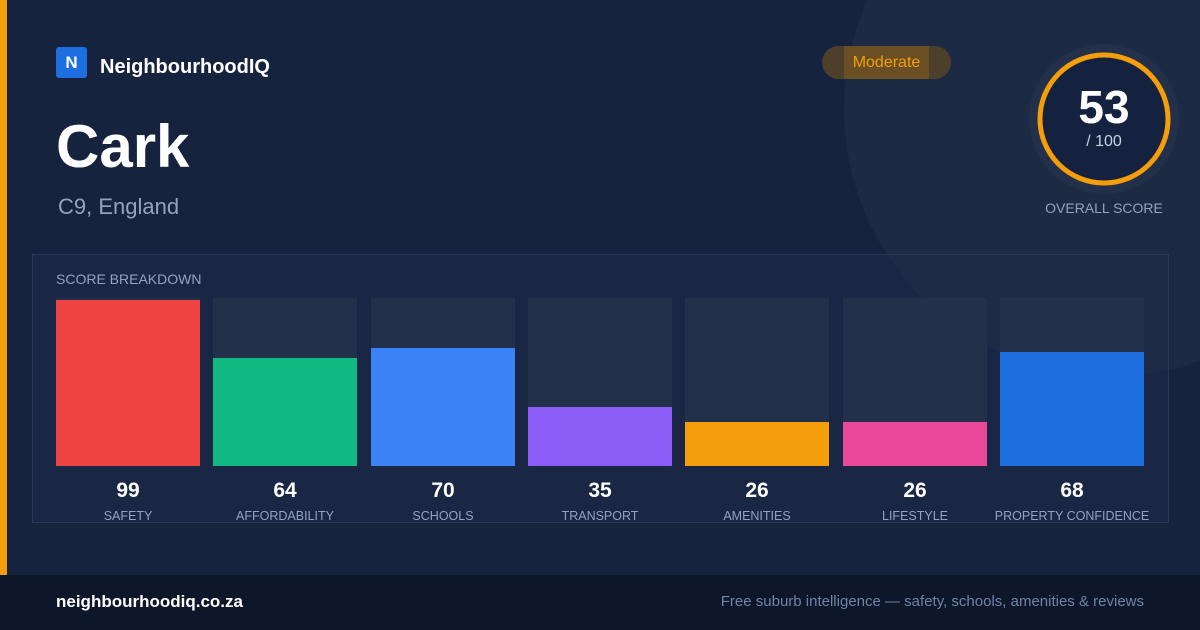 The image size is (1200, 630). I want to click on score-breakdown-title: SCORE BREAKDOWN, so click(129, 279).